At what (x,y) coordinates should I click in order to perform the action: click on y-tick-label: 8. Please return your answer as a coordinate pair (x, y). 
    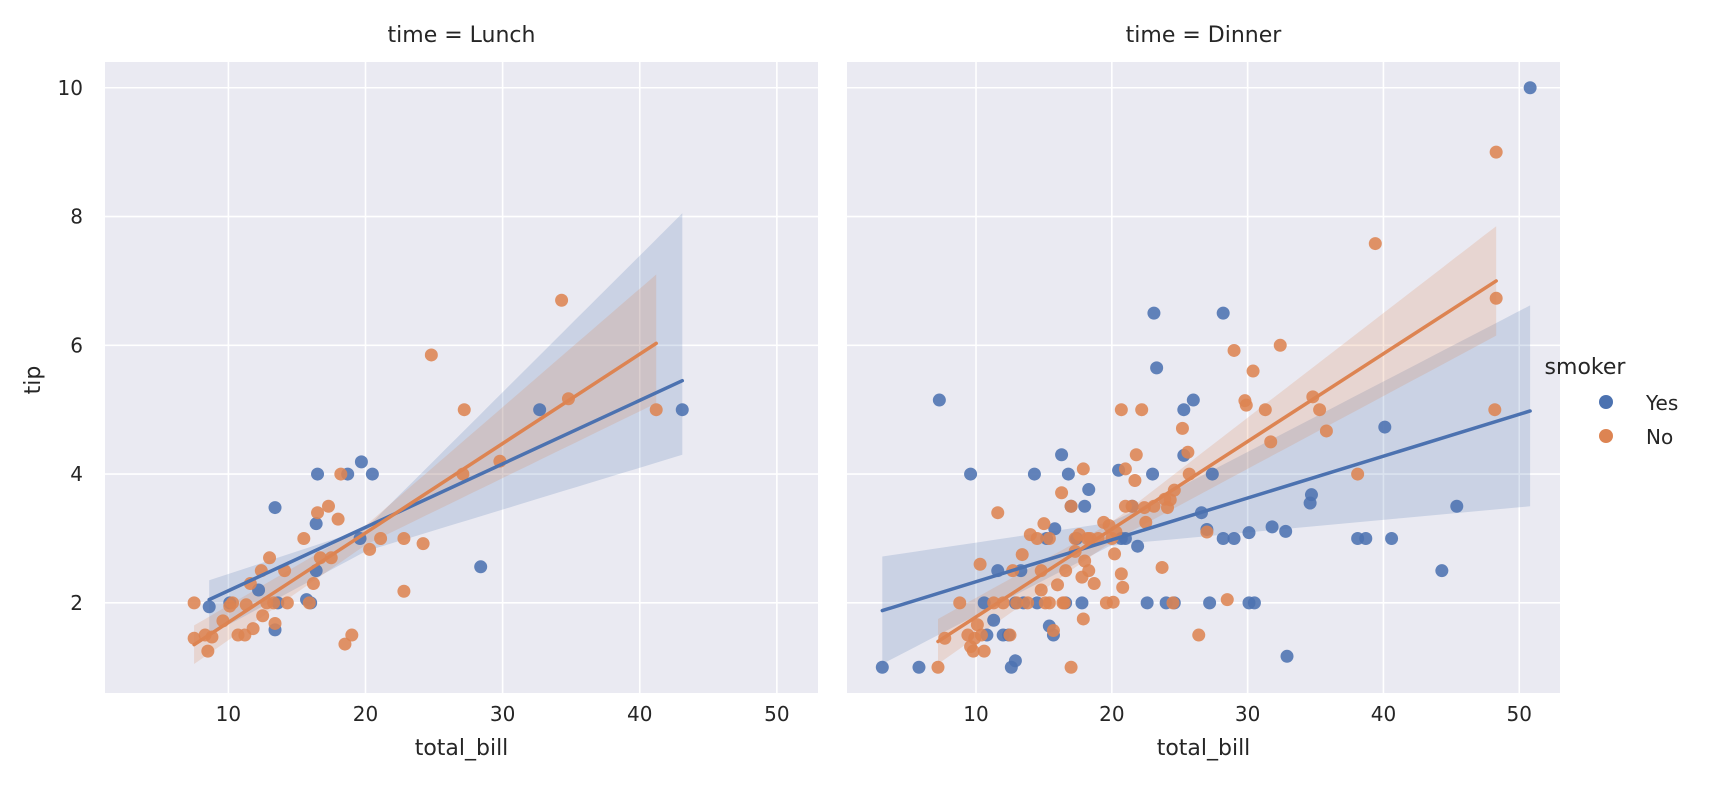
    Looking at the image, I should click on (76, 217).